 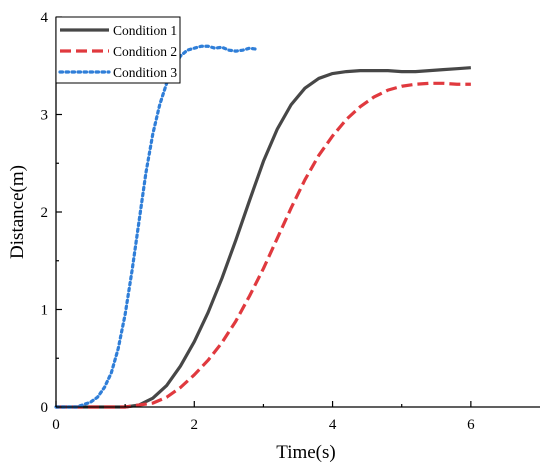 I want to click on y-axis-label: Distance(m), so click(x=17, y=212).